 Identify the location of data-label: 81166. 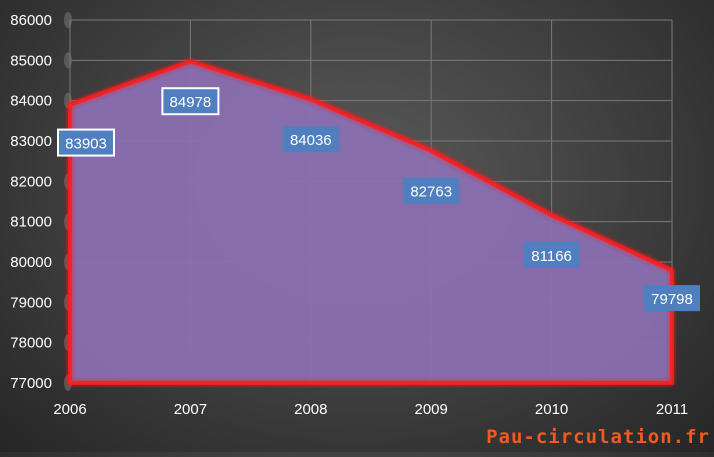
(551, 256).